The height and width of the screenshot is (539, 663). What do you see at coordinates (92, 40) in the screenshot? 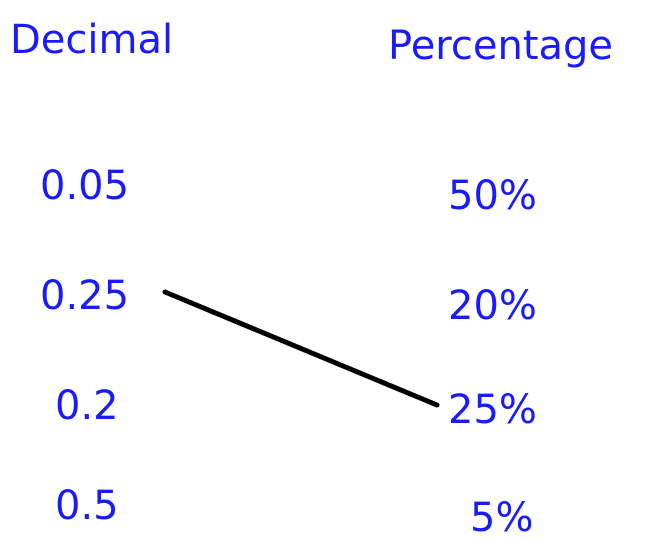
I see `decimal-column-heading: Decimal` at bounding box center [92, 40].